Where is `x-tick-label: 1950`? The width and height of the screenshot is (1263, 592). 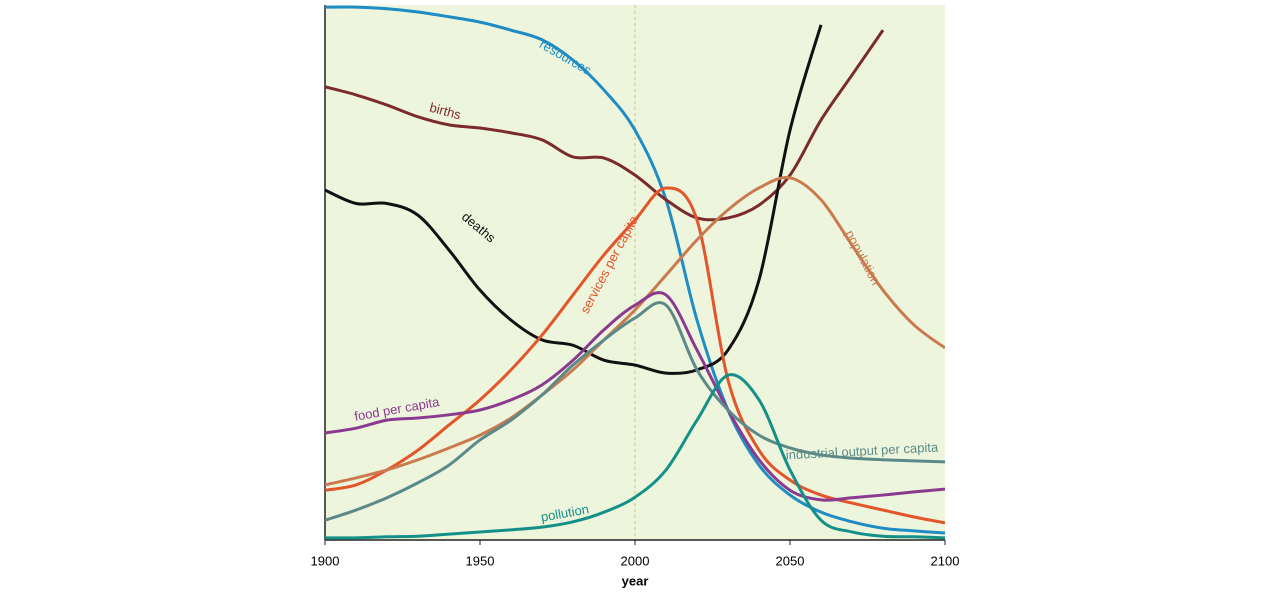
x-tick-label: 1950 is located at coordinates (480, 560).